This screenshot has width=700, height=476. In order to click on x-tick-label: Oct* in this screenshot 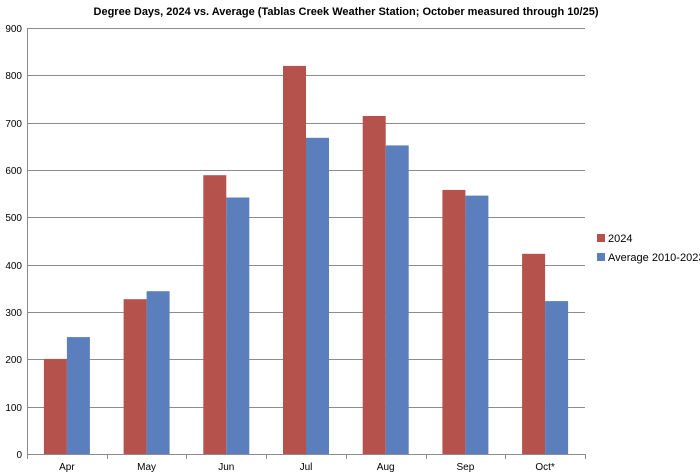, I will do `click(545, 467)`.